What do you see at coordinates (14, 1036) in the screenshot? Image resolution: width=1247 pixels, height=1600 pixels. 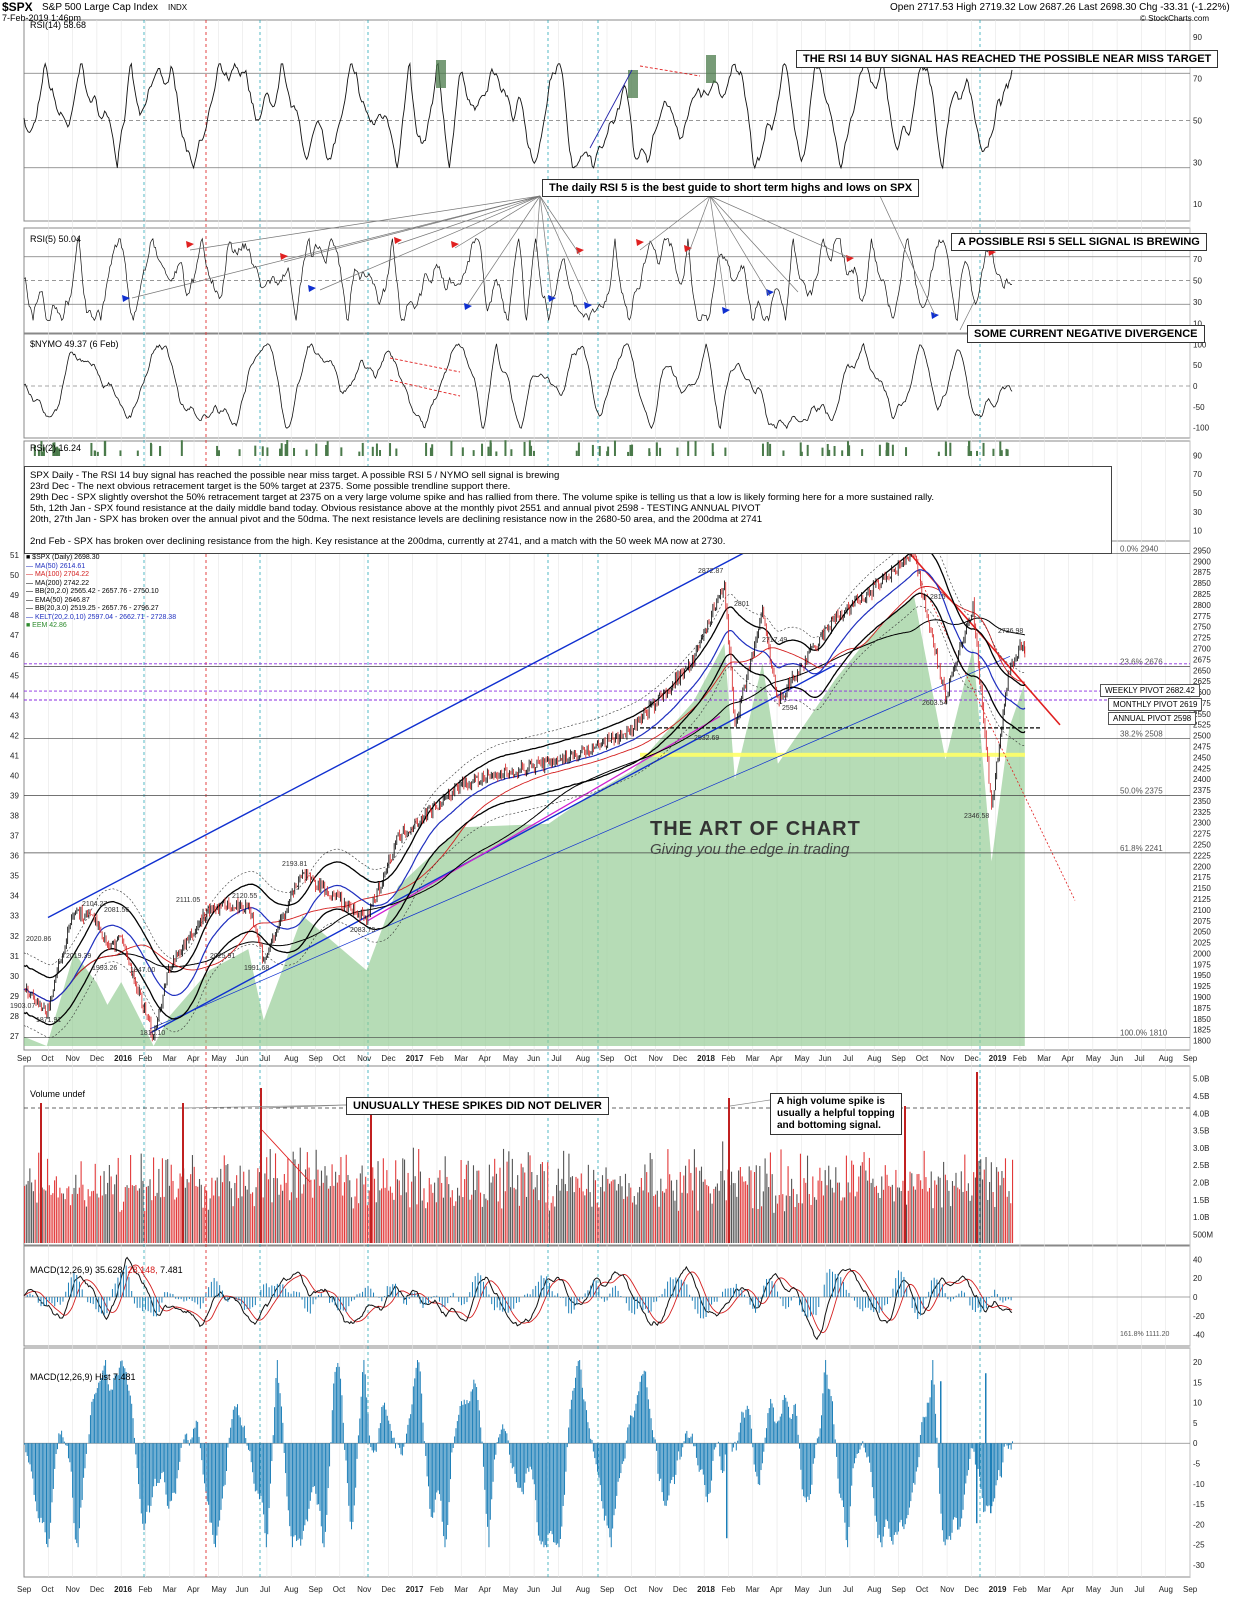 I see `eem-tick: 27` at bounding box center [14, 1036].